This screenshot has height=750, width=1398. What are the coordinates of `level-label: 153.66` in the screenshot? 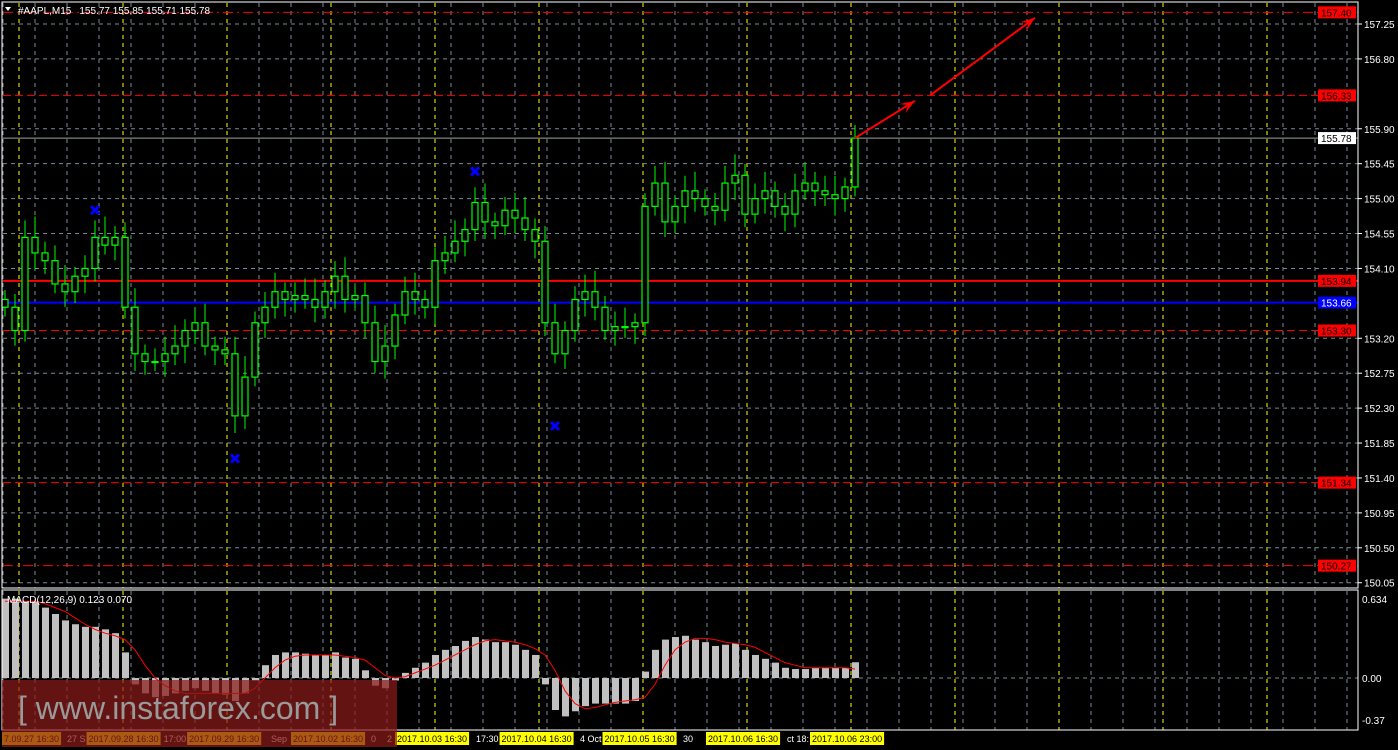 It's located at (1336, 304).